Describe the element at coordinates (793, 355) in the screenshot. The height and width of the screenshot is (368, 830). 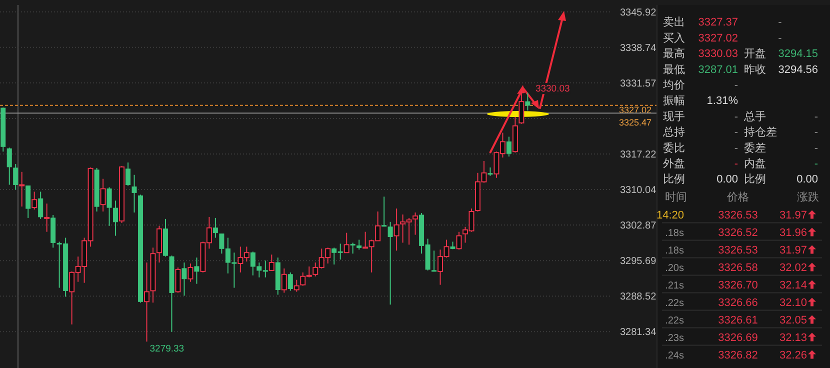
I see `text: 32.26` at that location.